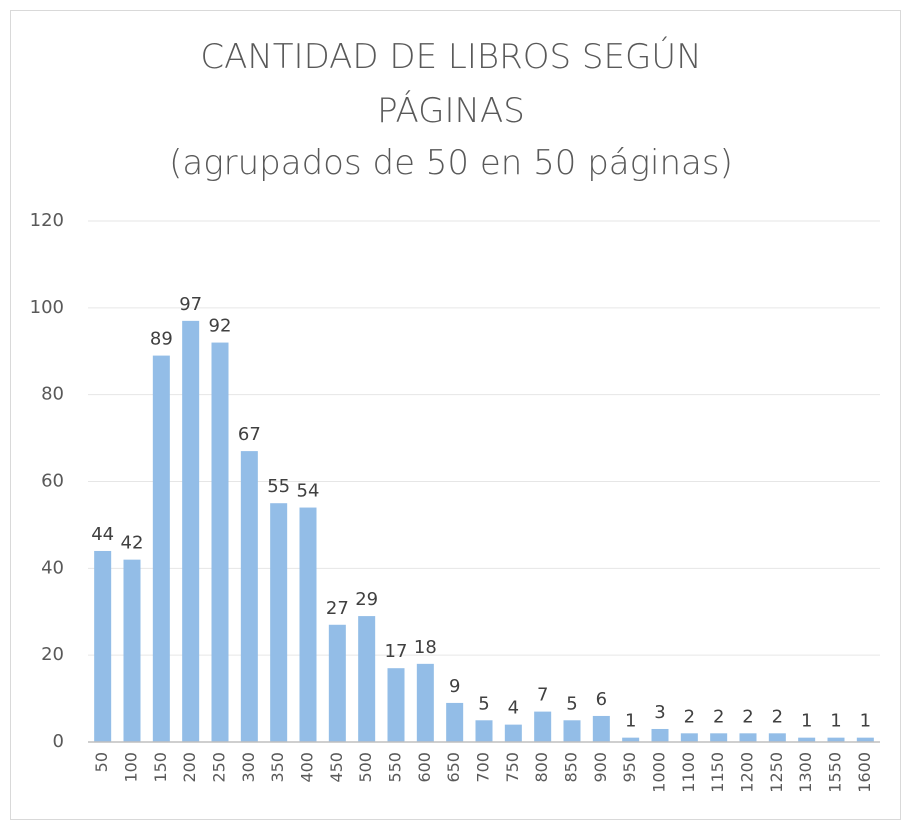 The image size is (902, 821). What do you see at coordinates (776, 772) in the screenshot?
I see `x-tick-label: 1250` at bounding box center [776, 772].